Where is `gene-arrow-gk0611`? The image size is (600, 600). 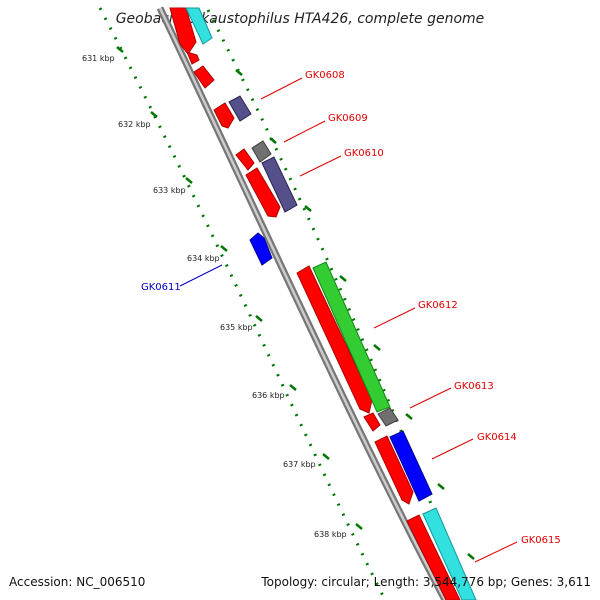 gene-arrow-gk0611 is located at coordinates (261, 249).